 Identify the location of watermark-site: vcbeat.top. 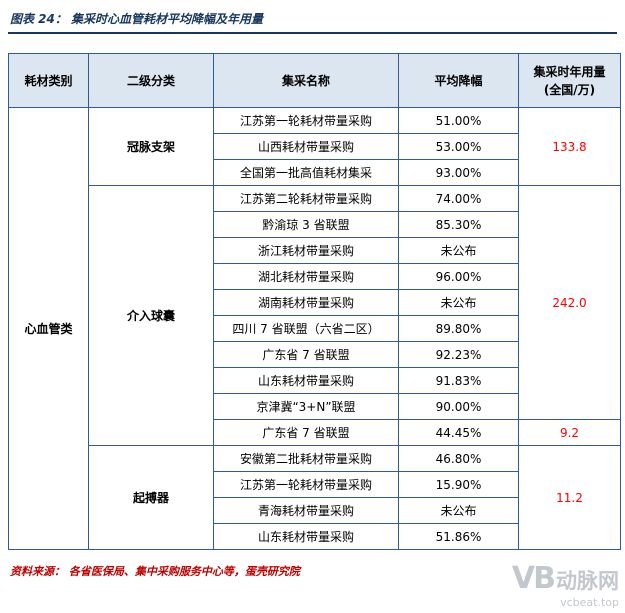
(589, 602).